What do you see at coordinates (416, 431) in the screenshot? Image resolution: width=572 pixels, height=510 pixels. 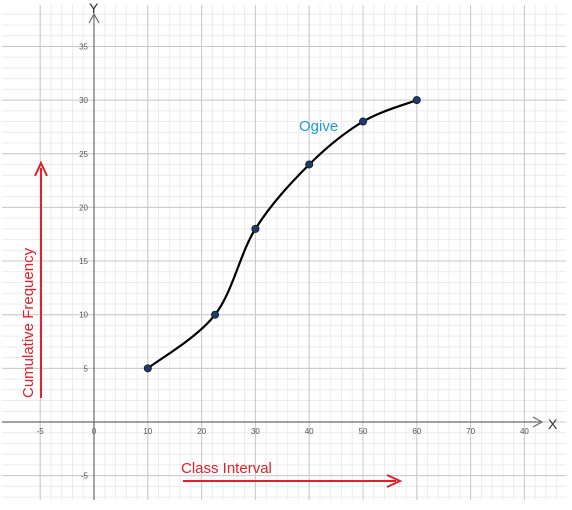 I see `x-tick-label: 60` at bounding box center [416, 431].